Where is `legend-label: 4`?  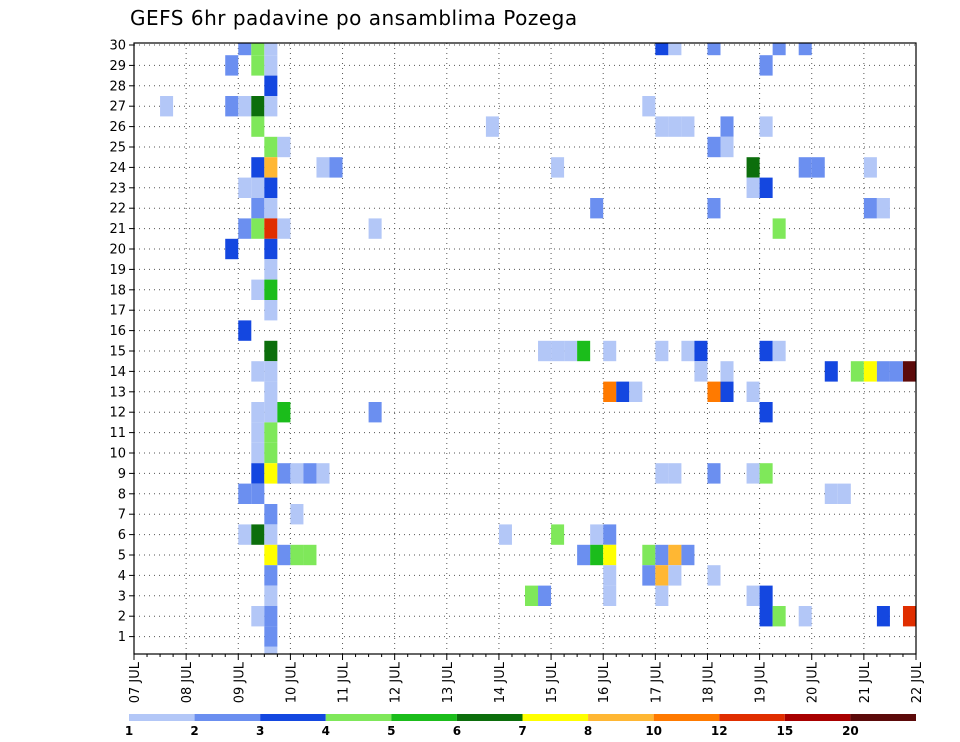 legend-label: 4 is located at coordinates (326, 731).